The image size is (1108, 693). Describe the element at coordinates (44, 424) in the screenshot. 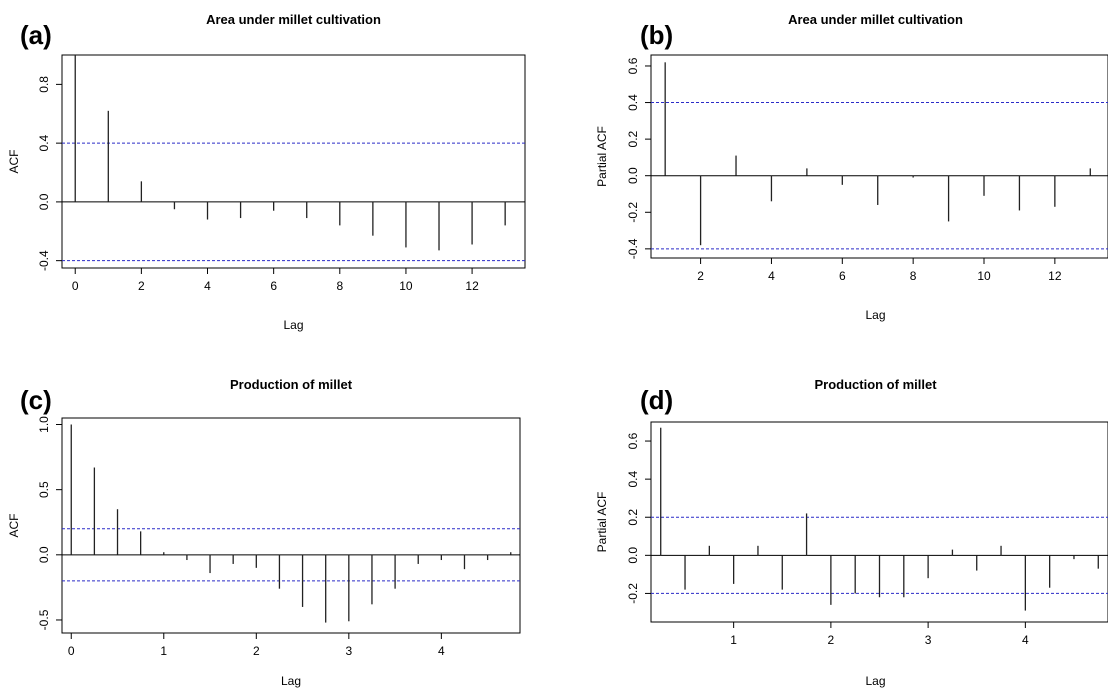

I see `y-tick-label-c-3: 1.0` at that location.